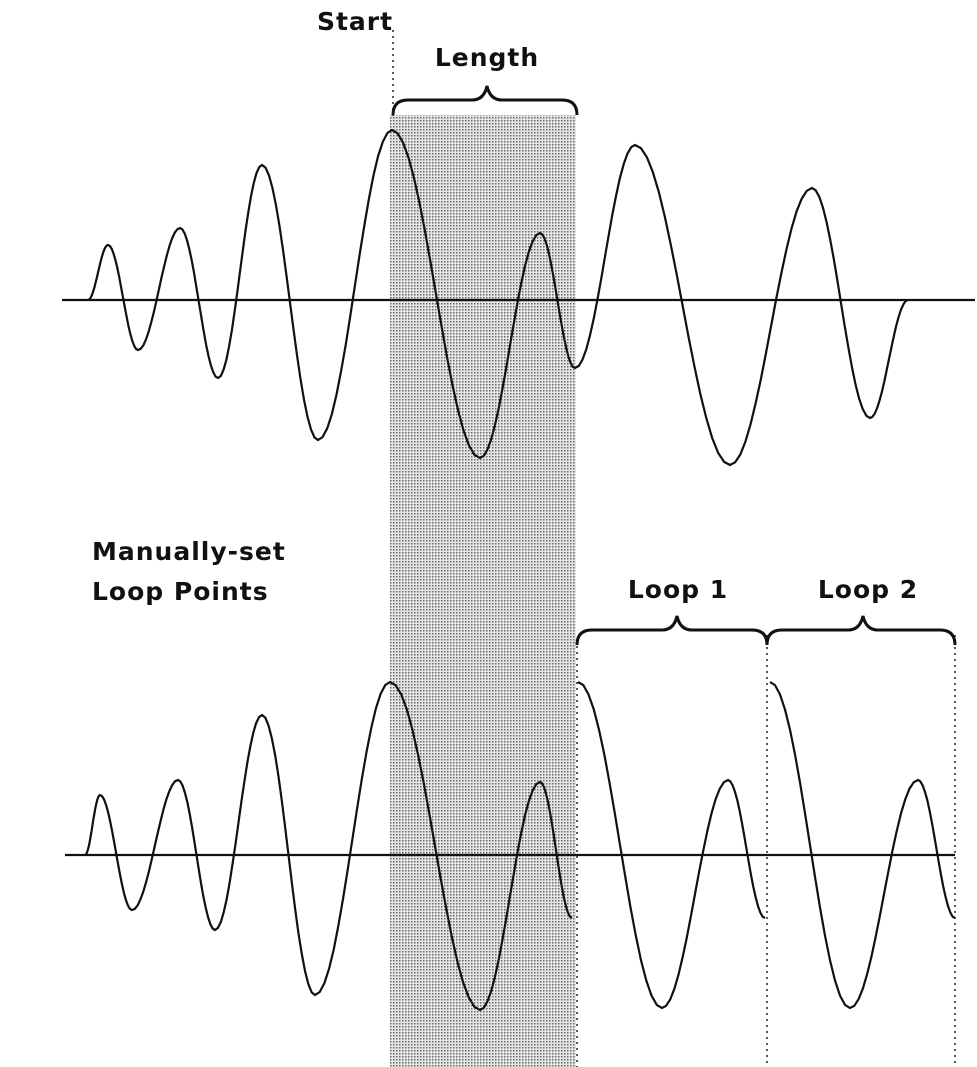 Image resolution: width=977 pixels, height=1067 pixels. What do you see at coordinates (485, 100) in the screenshot?
I see `length-brace` at bounding box center [485, 100].